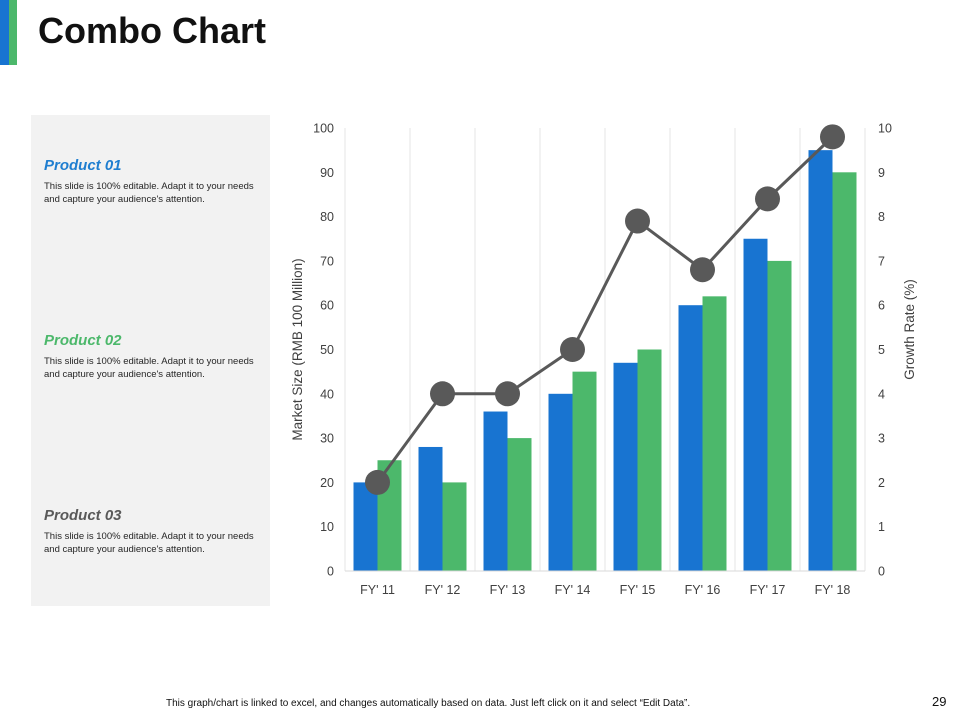  Describe the element at coordinates (327, 217) in the screenshot. I see `y-tick-label-8: 80` at that location.